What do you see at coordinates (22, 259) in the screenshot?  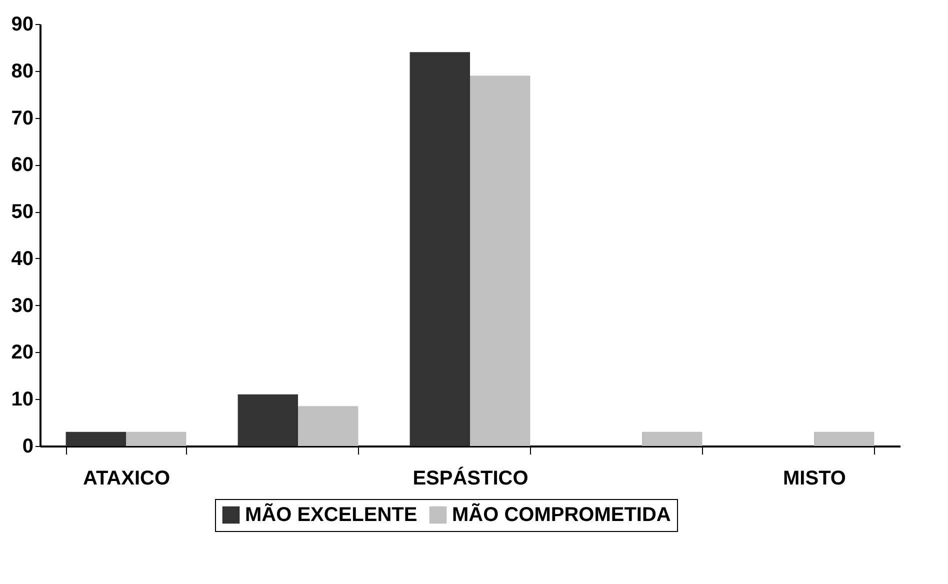 I see `y-tick-label: 40` at bounding box center [22, 259].